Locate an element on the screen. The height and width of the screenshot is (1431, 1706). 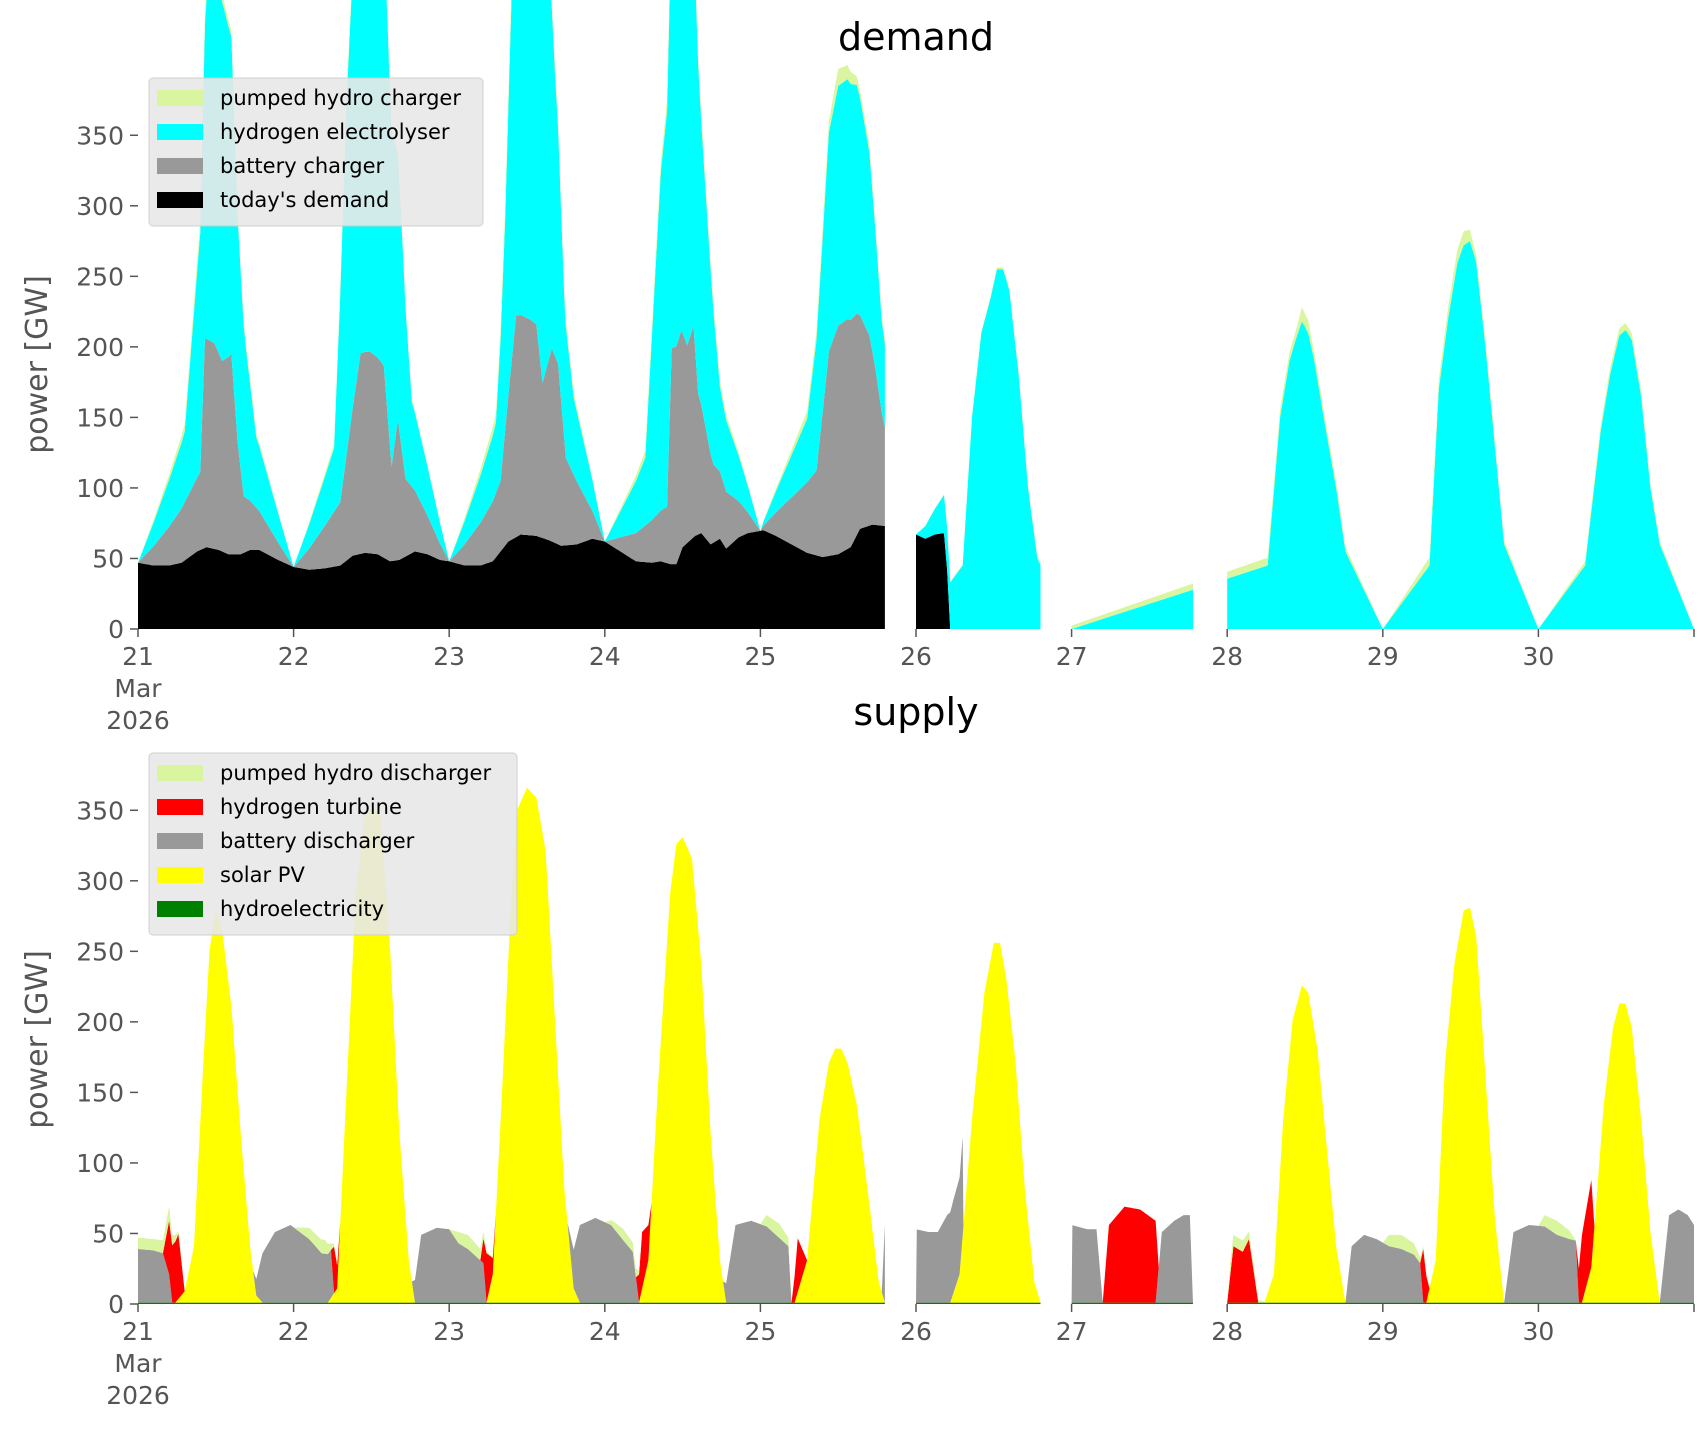
chart-title: demand is located at coordinates (916, 37).